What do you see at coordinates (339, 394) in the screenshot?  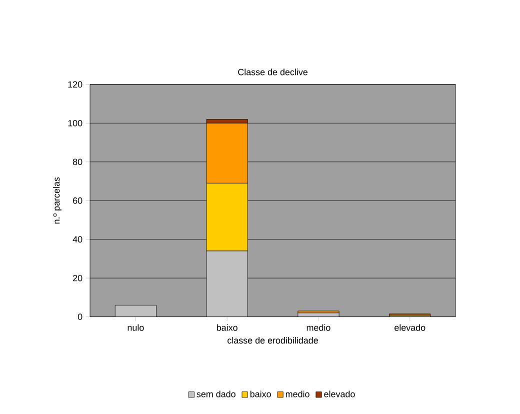 I see `legend-label: elevado` at bounding box center [339, 394].